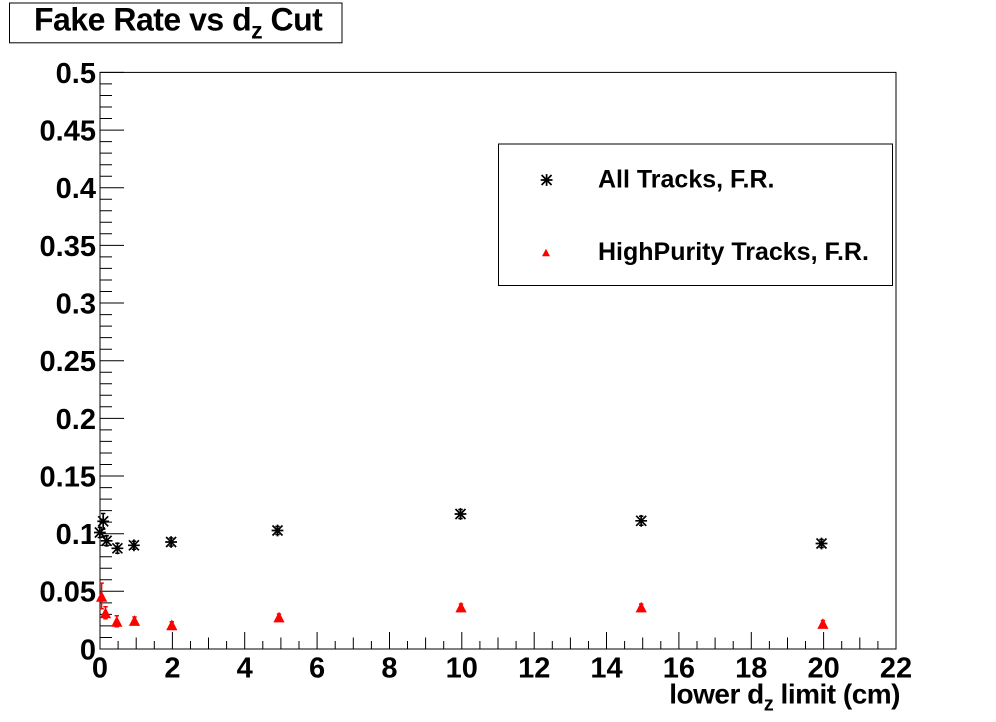 This screenshot has width=996, height=722. I want to click on svg-text: 0.25, so click(68, 362).